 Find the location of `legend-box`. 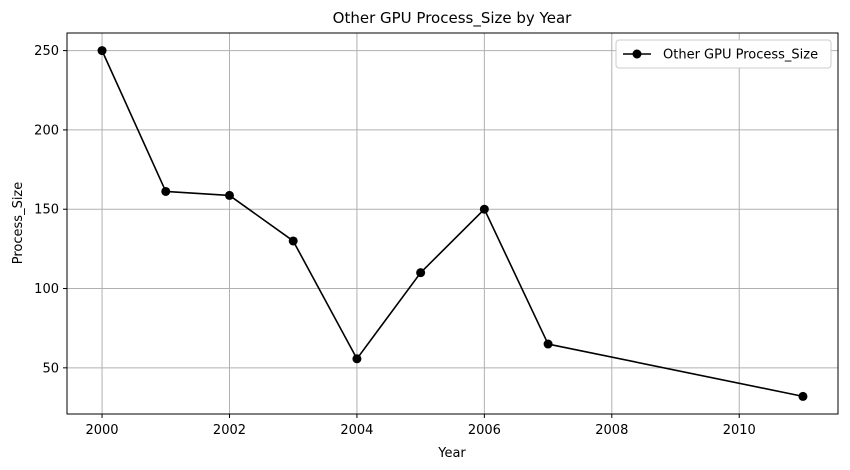

legend-box is located at coordinates (723, 54).